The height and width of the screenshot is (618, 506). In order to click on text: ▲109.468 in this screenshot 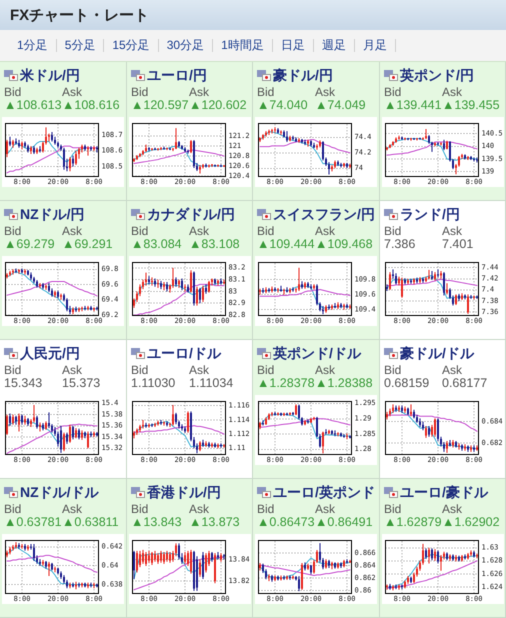, I will do `click(344, 244)`.